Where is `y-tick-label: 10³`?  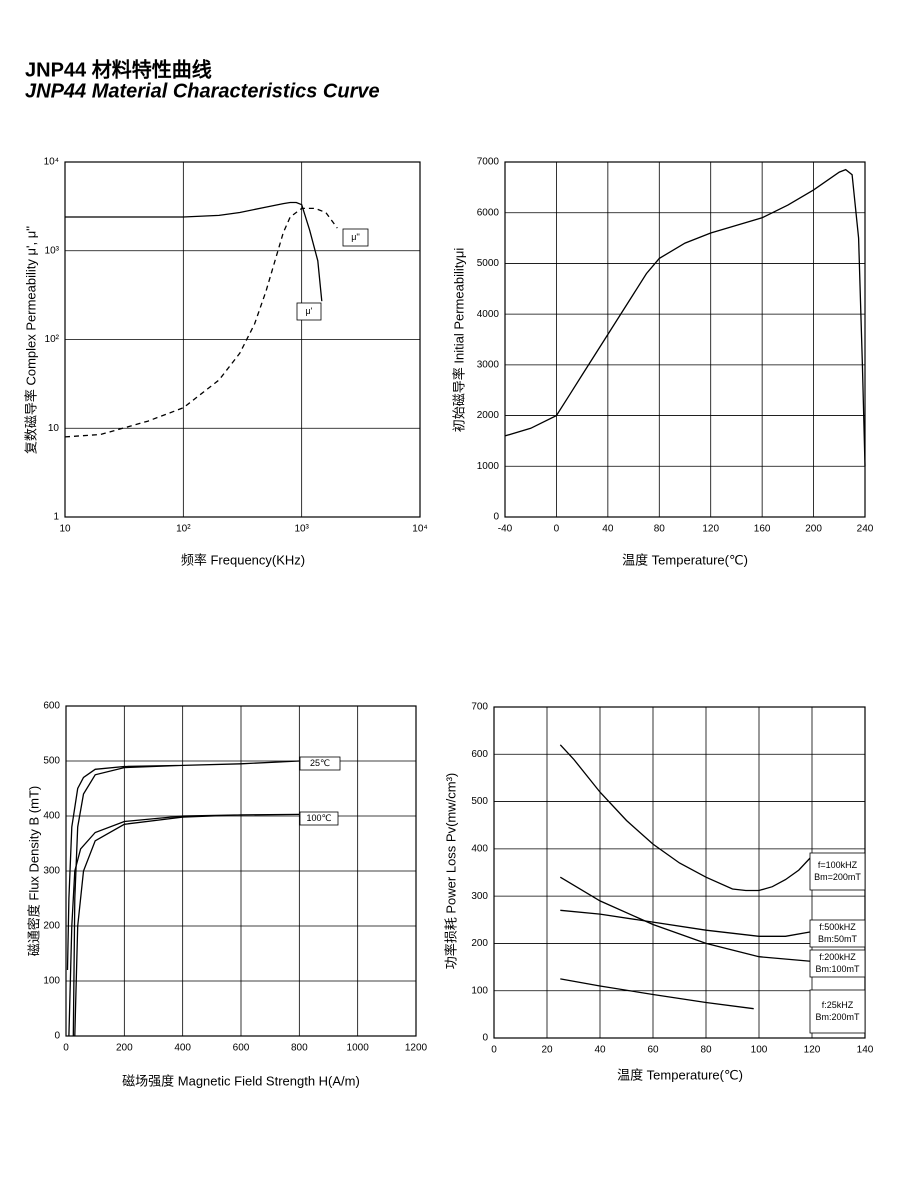 y-tick-label: 10³ is located at coordinates (52, 250).